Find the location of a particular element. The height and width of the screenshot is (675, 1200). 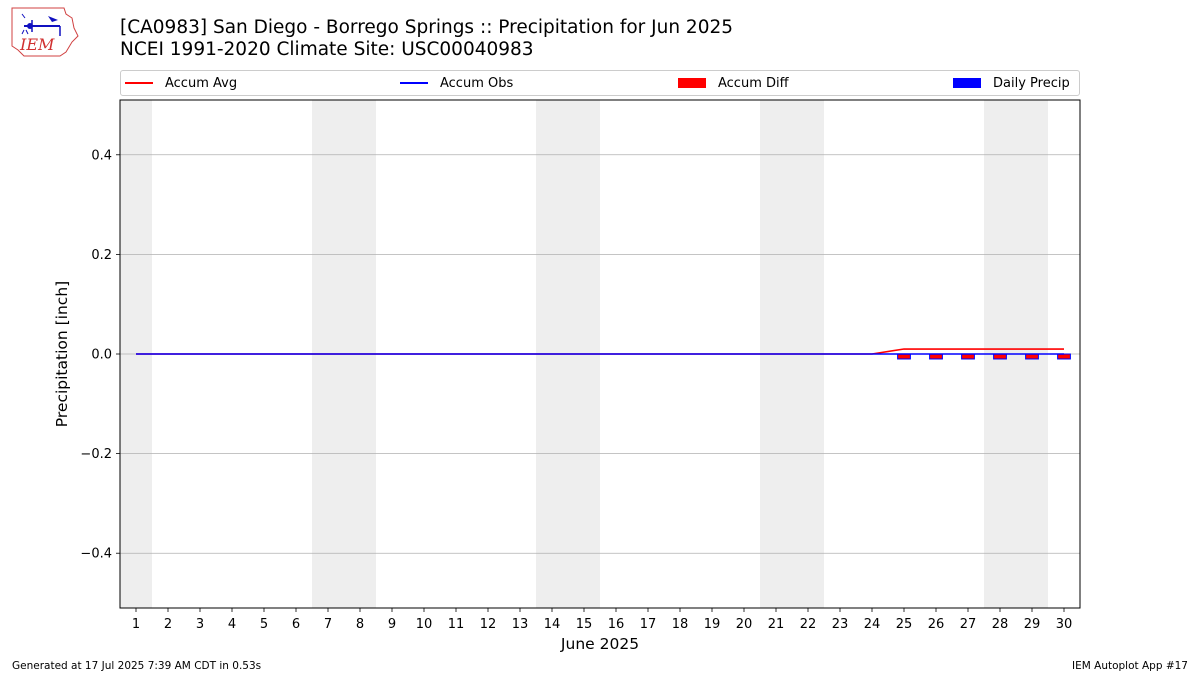

legend-label-daily-precip: Daily Precip is located at coordinates (1031, 83).